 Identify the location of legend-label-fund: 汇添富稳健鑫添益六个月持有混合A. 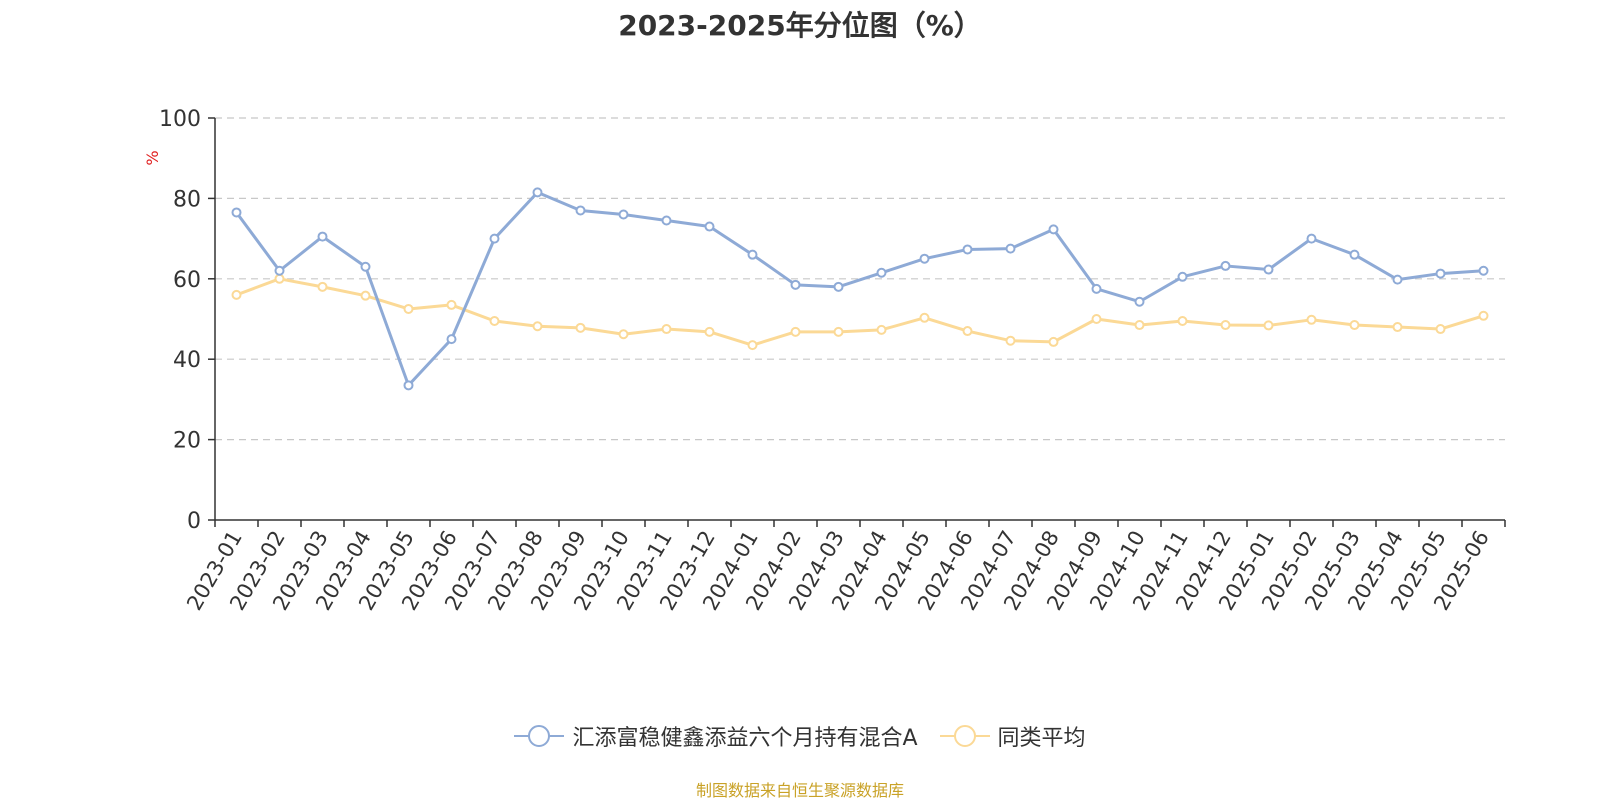
(745, 738).